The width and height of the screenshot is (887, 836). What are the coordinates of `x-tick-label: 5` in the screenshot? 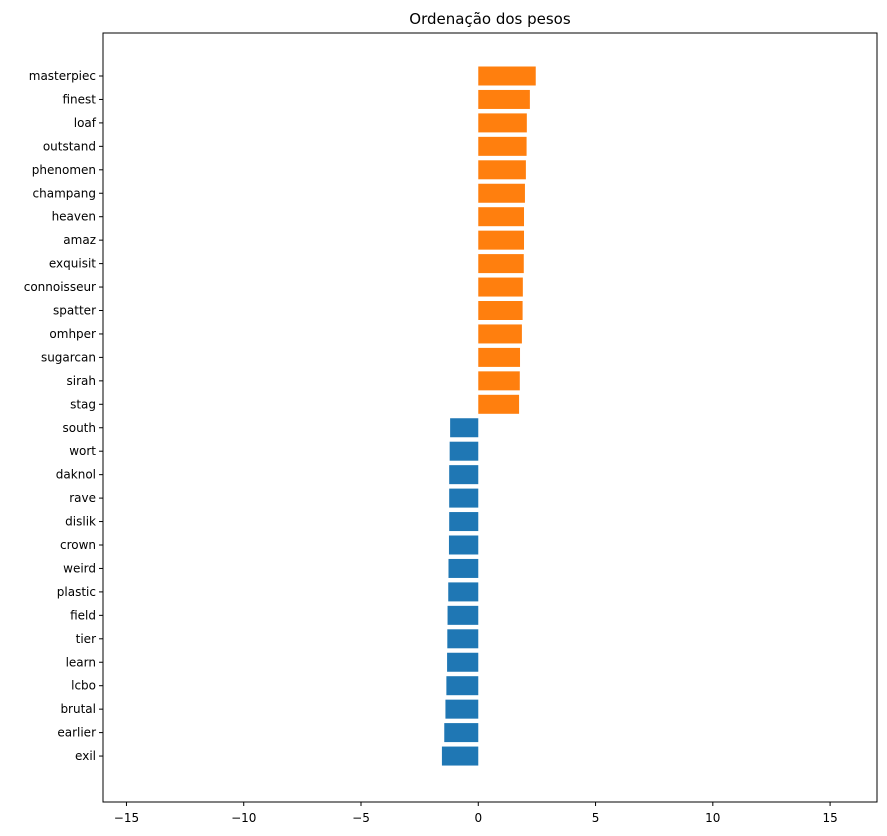 It's located at (596, 818).